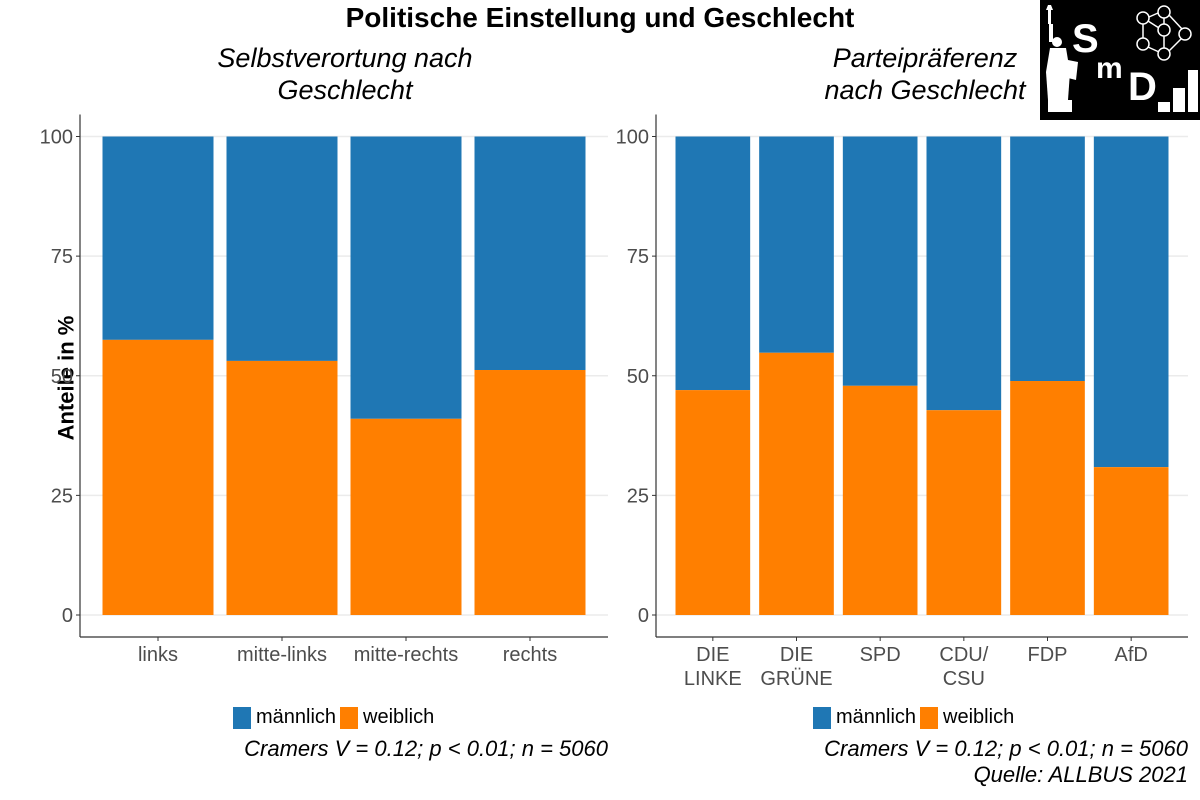  What do you see at coordinates (1109, 68) in the screenshot?
I see `logo-letter-m: m` at bounding box center [1109, 68].